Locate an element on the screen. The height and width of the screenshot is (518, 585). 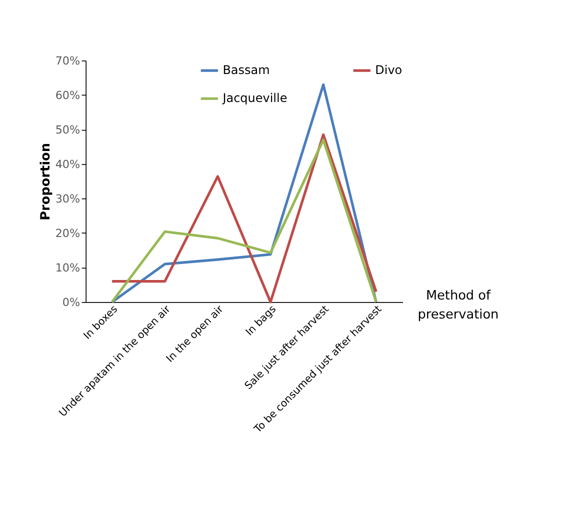
y-tick-label: 10% is located at coordinates (67, 267).